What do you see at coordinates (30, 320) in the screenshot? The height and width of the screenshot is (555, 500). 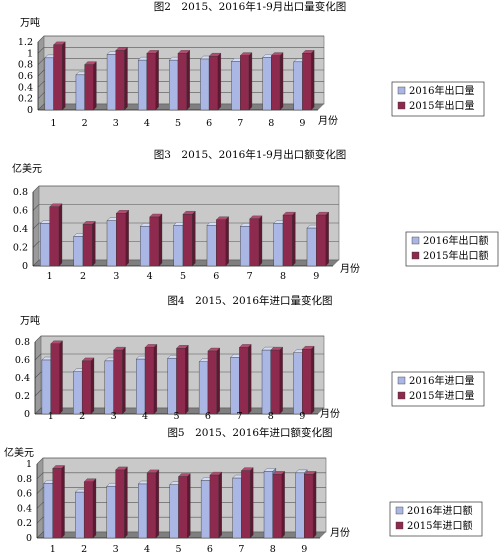 I see `y-axis-unit: 万吨` at bounding box center [30, 320].